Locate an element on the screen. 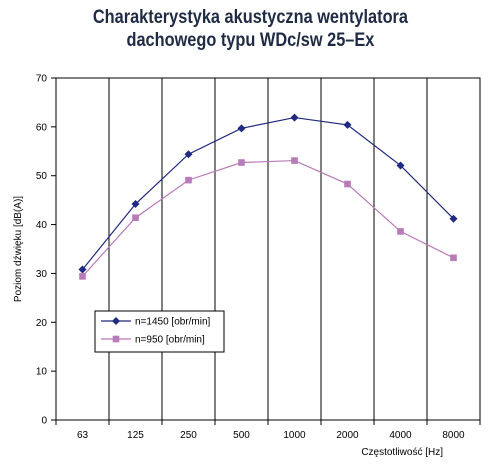  y-tick-label: 20 is located at coordinates (42, 323).